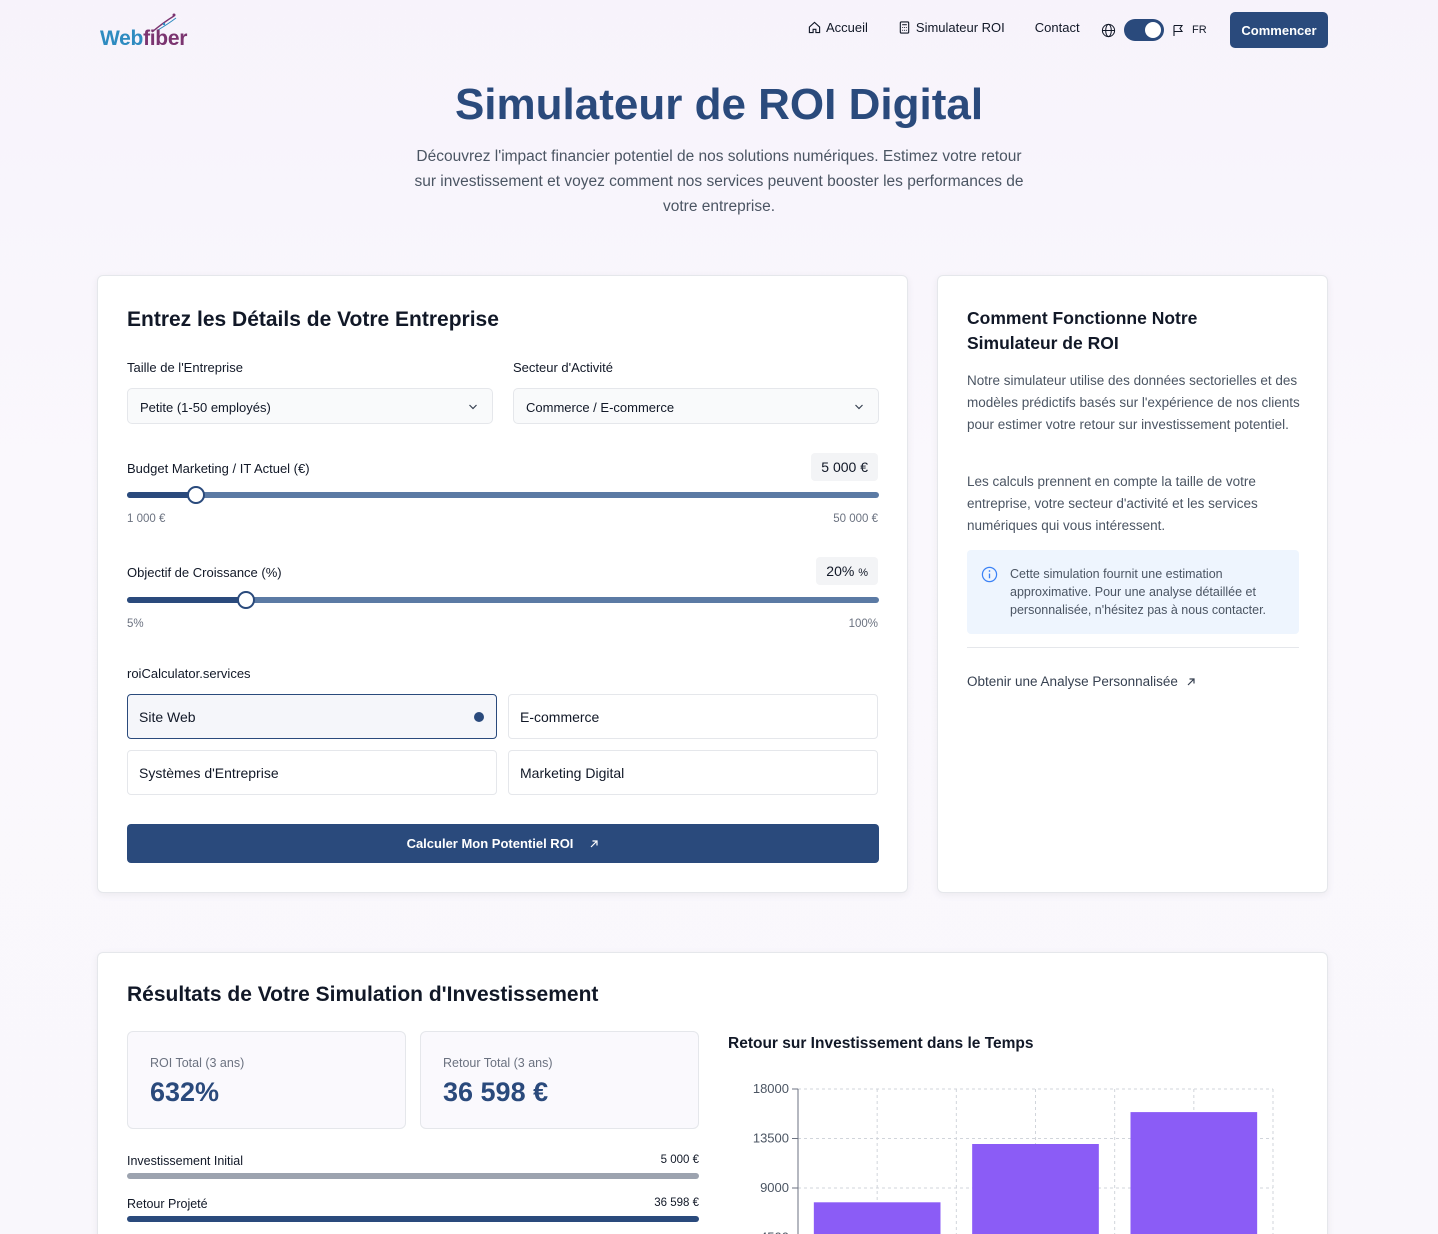  I want to click on start-button: Commencer, so click(1279, 30).